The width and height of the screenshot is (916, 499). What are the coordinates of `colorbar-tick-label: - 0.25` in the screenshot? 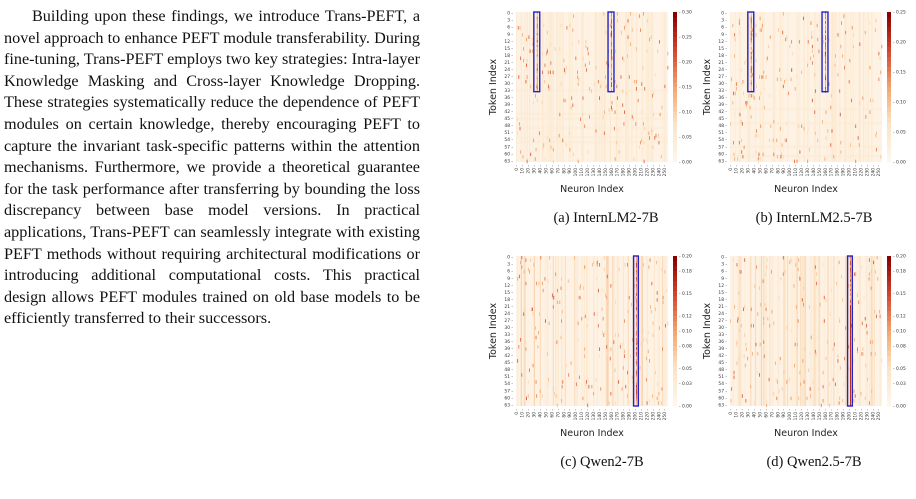 It's located at (899, 13).